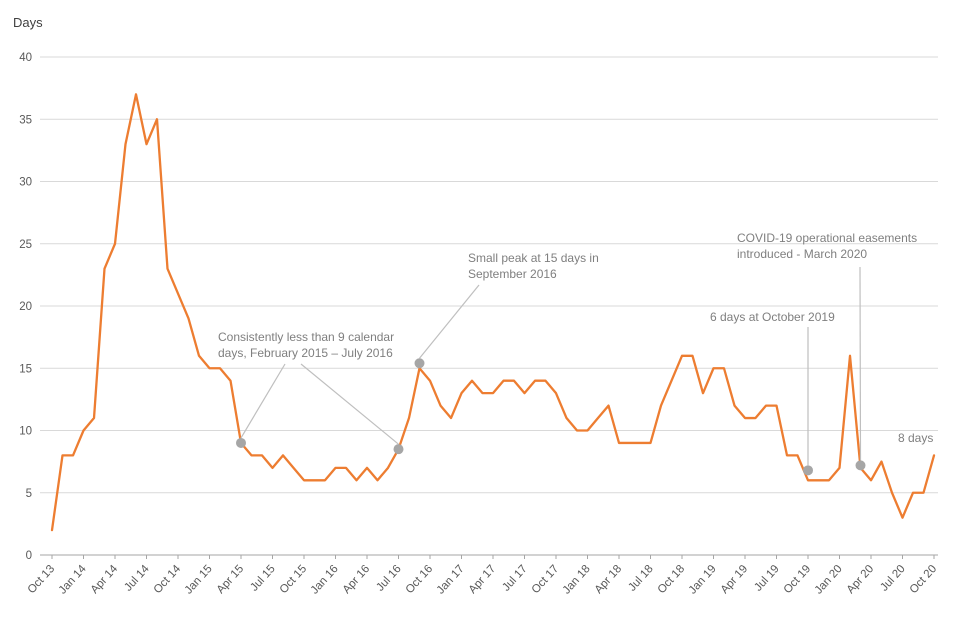  I want to click on x-tick-label: Jan 19, so click(703, 580).